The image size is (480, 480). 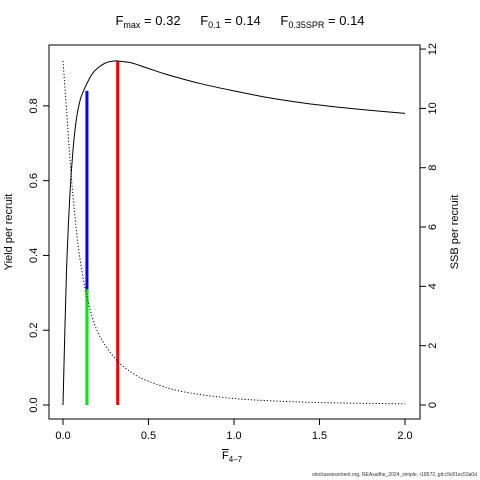 What do you see at coordinates (9, 232) in the screenshot?
I see `y-axis-left-label: Yield per recruit` at bounding box center [9, 232].